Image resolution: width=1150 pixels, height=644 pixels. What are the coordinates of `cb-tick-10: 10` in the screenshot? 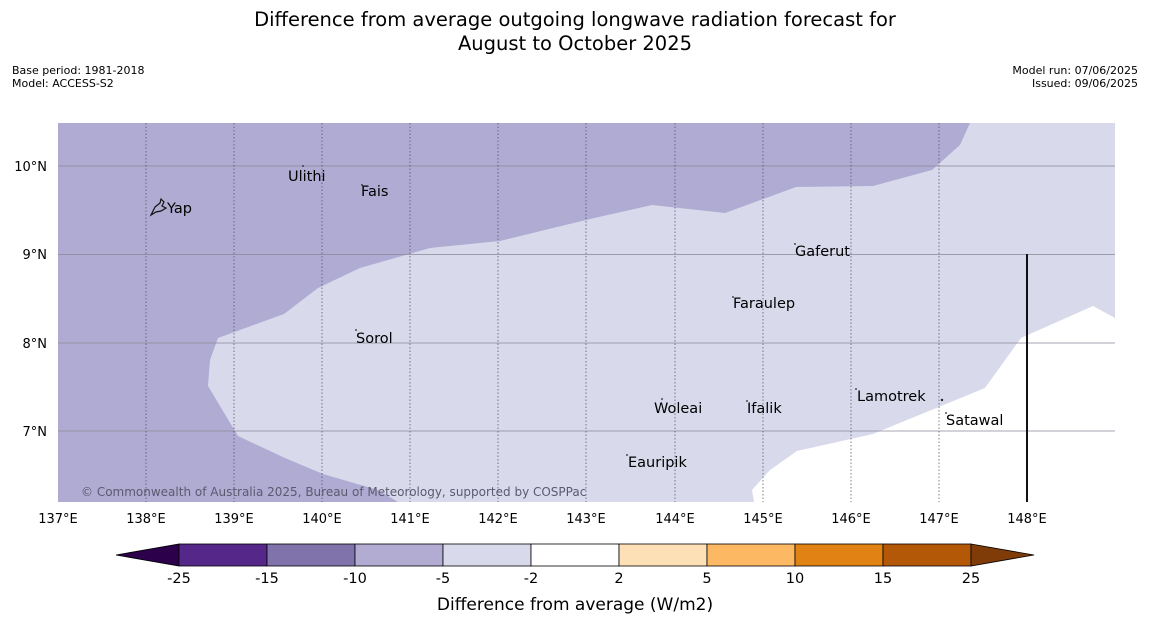 It's located at (795, 579).